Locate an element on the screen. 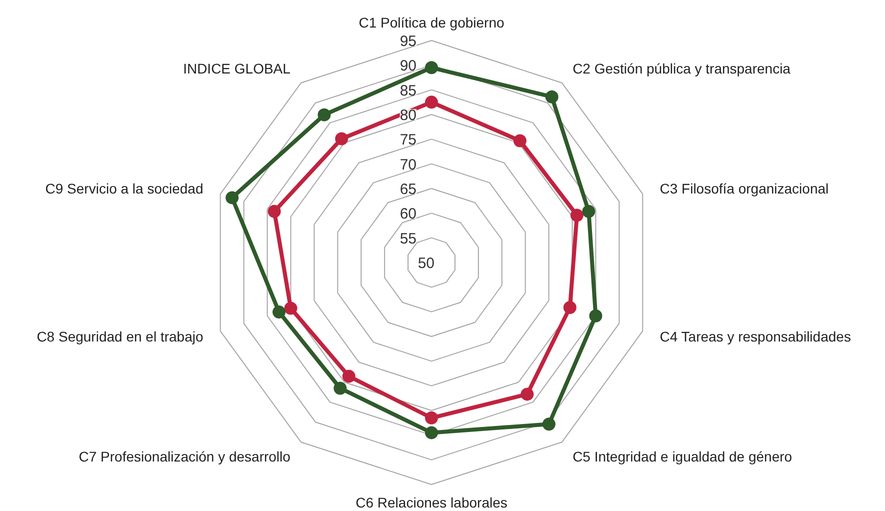  y-tick-label: 75 is located at coordinates (408, 140).